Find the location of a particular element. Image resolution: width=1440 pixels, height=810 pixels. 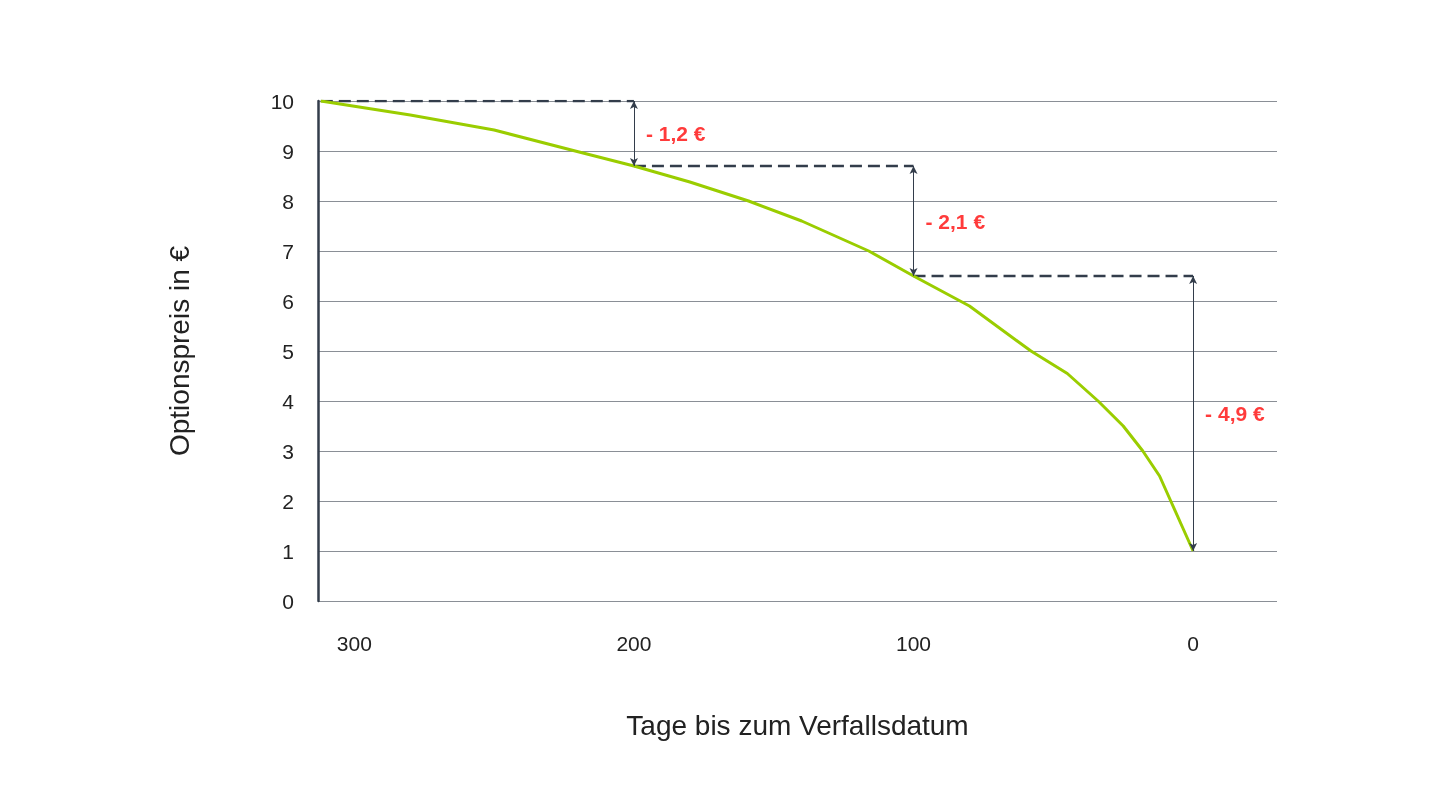

annotation: - 1,2 € is located at coordinates (675, 133).